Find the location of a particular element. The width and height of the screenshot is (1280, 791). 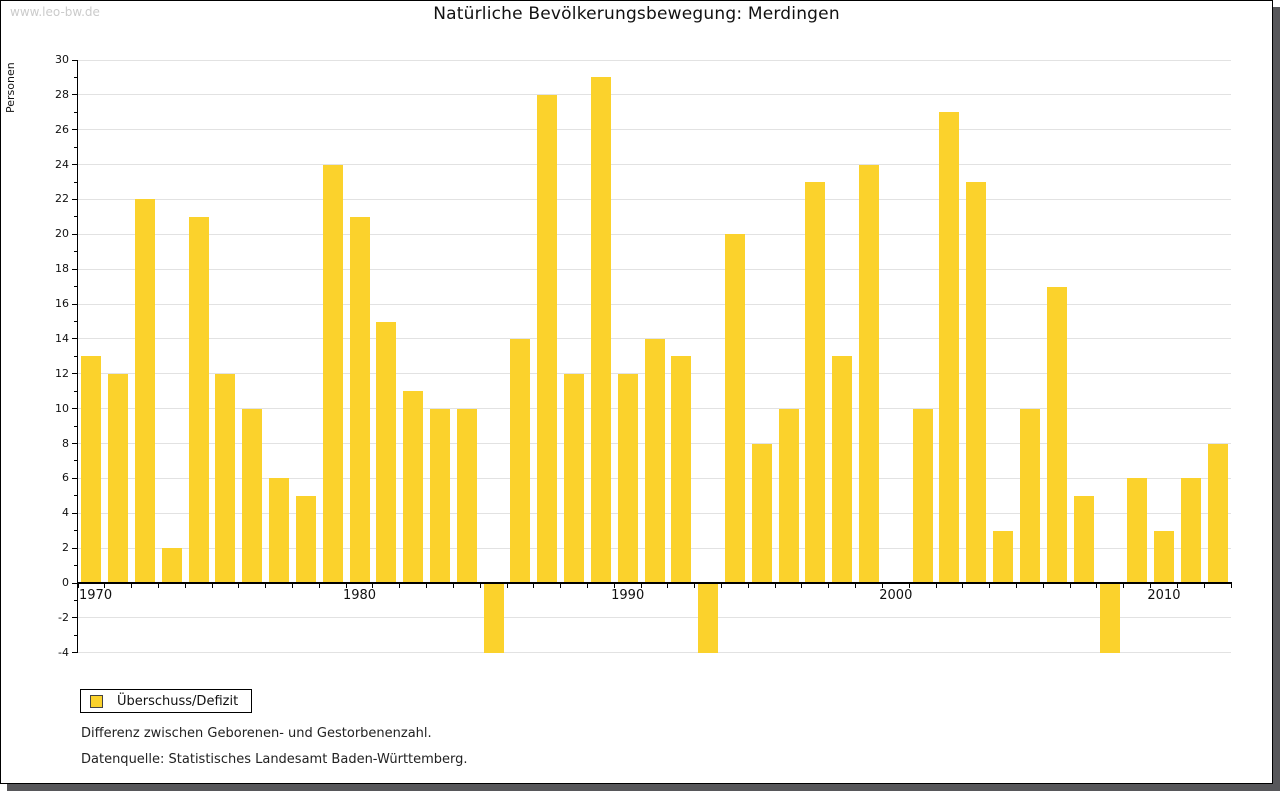

y-tick-label--4: -4 is located at coordinates (63, 652).